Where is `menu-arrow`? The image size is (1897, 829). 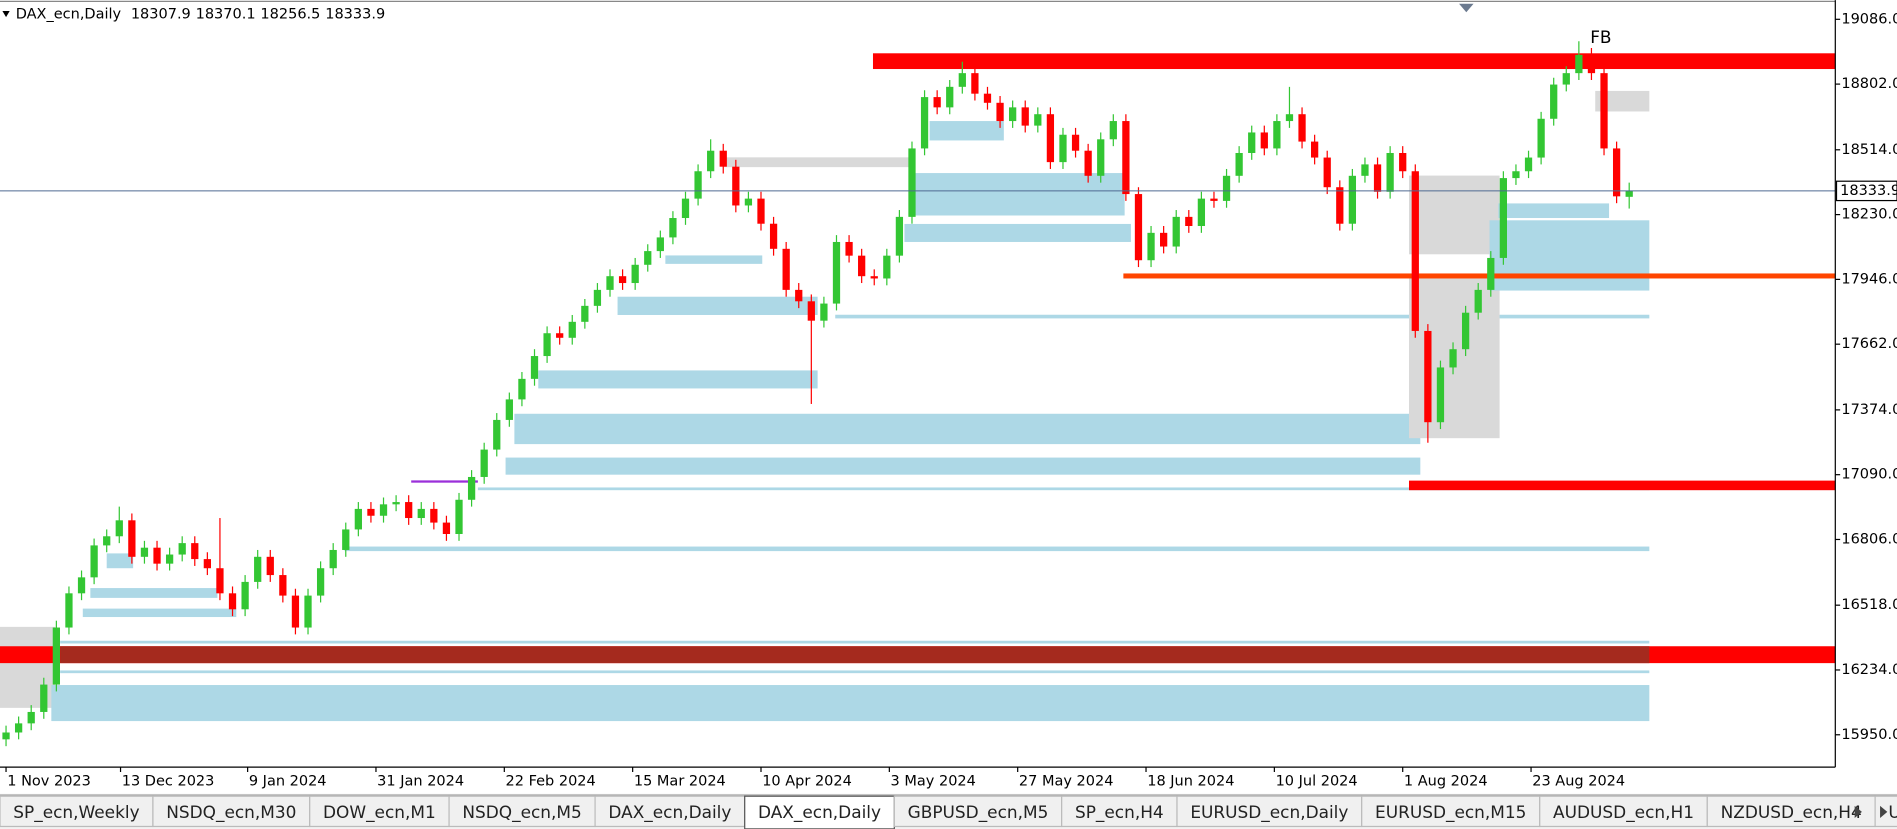 menu-arrow is located at coordinates (6, 14).